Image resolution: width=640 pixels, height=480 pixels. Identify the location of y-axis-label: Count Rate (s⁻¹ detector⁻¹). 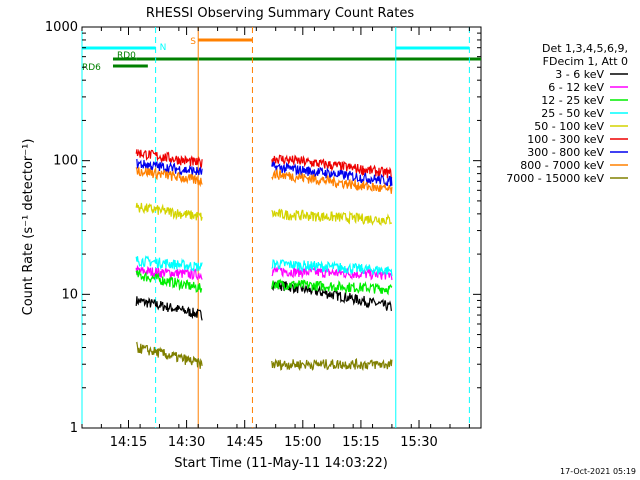
(28, 227).